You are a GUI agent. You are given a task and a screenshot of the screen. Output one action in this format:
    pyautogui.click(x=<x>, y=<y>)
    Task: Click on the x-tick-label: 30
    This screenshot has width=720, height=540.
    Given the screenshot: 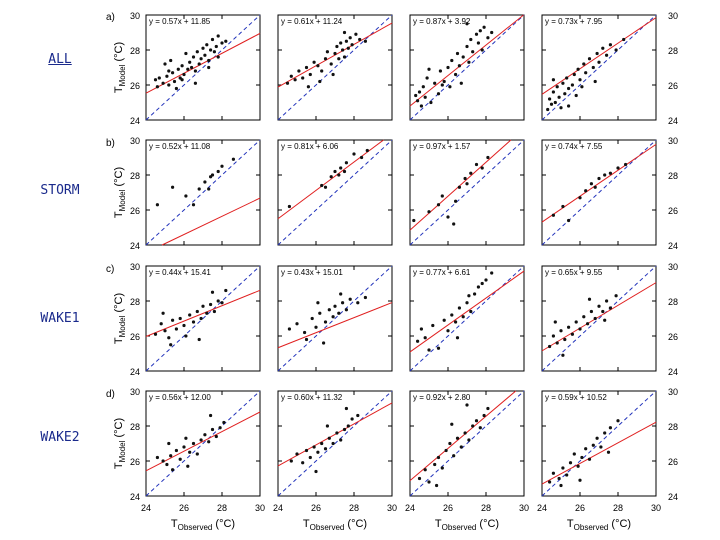 What is the action you would take?
    pyautogui.click(x=260, y=508)
    